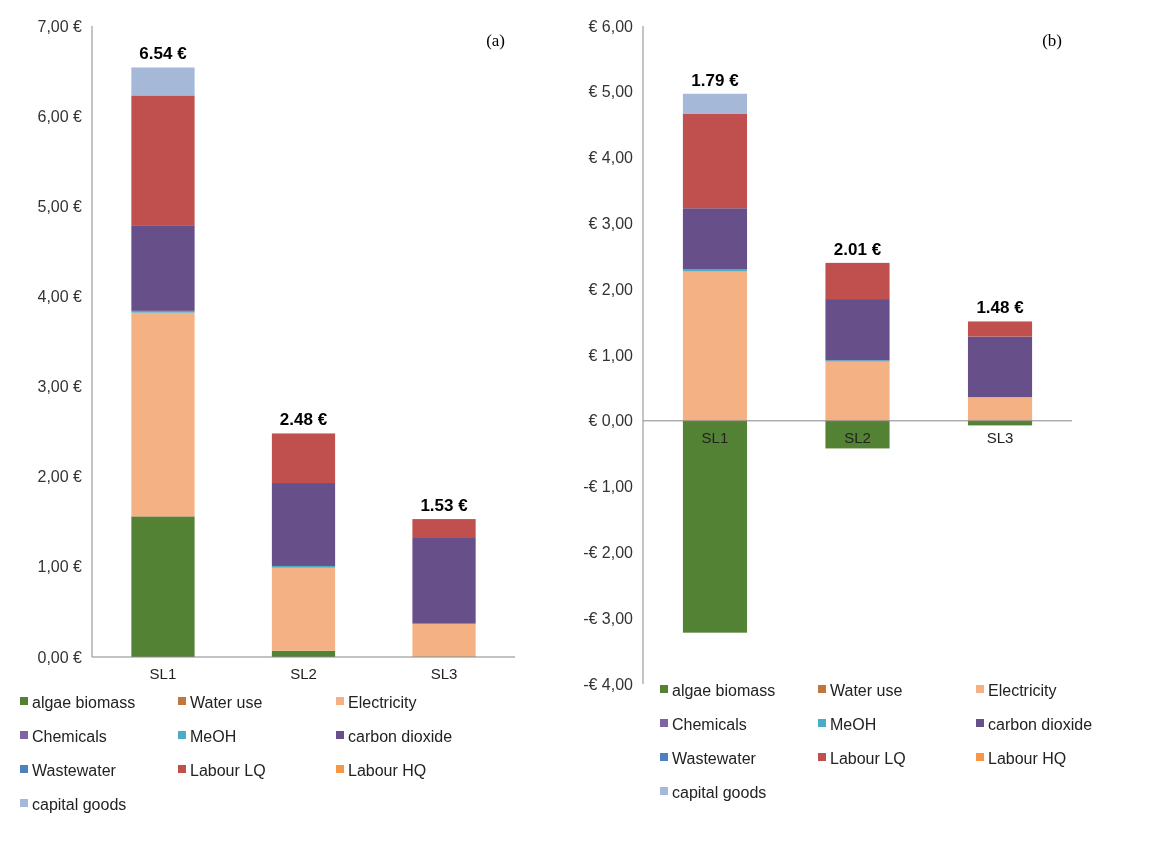 The height and width of the screenshot is (852, 1150). What do you see at coordinates (608, 618) in the screenshot?
I see `y-tick-label: -€ 3,00` at bounding box center [608, 618].